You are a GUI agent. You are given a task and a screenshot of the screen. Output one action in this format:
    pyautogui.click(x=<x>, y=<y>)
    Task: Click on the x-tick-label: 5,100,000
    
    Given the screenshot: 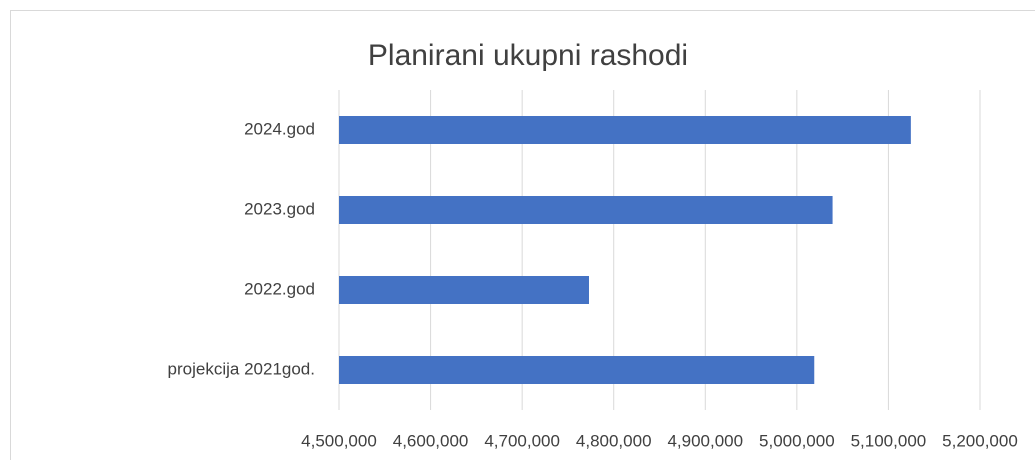 What is the action you would take?
    pyautogui.click(x=889, y=440)
    